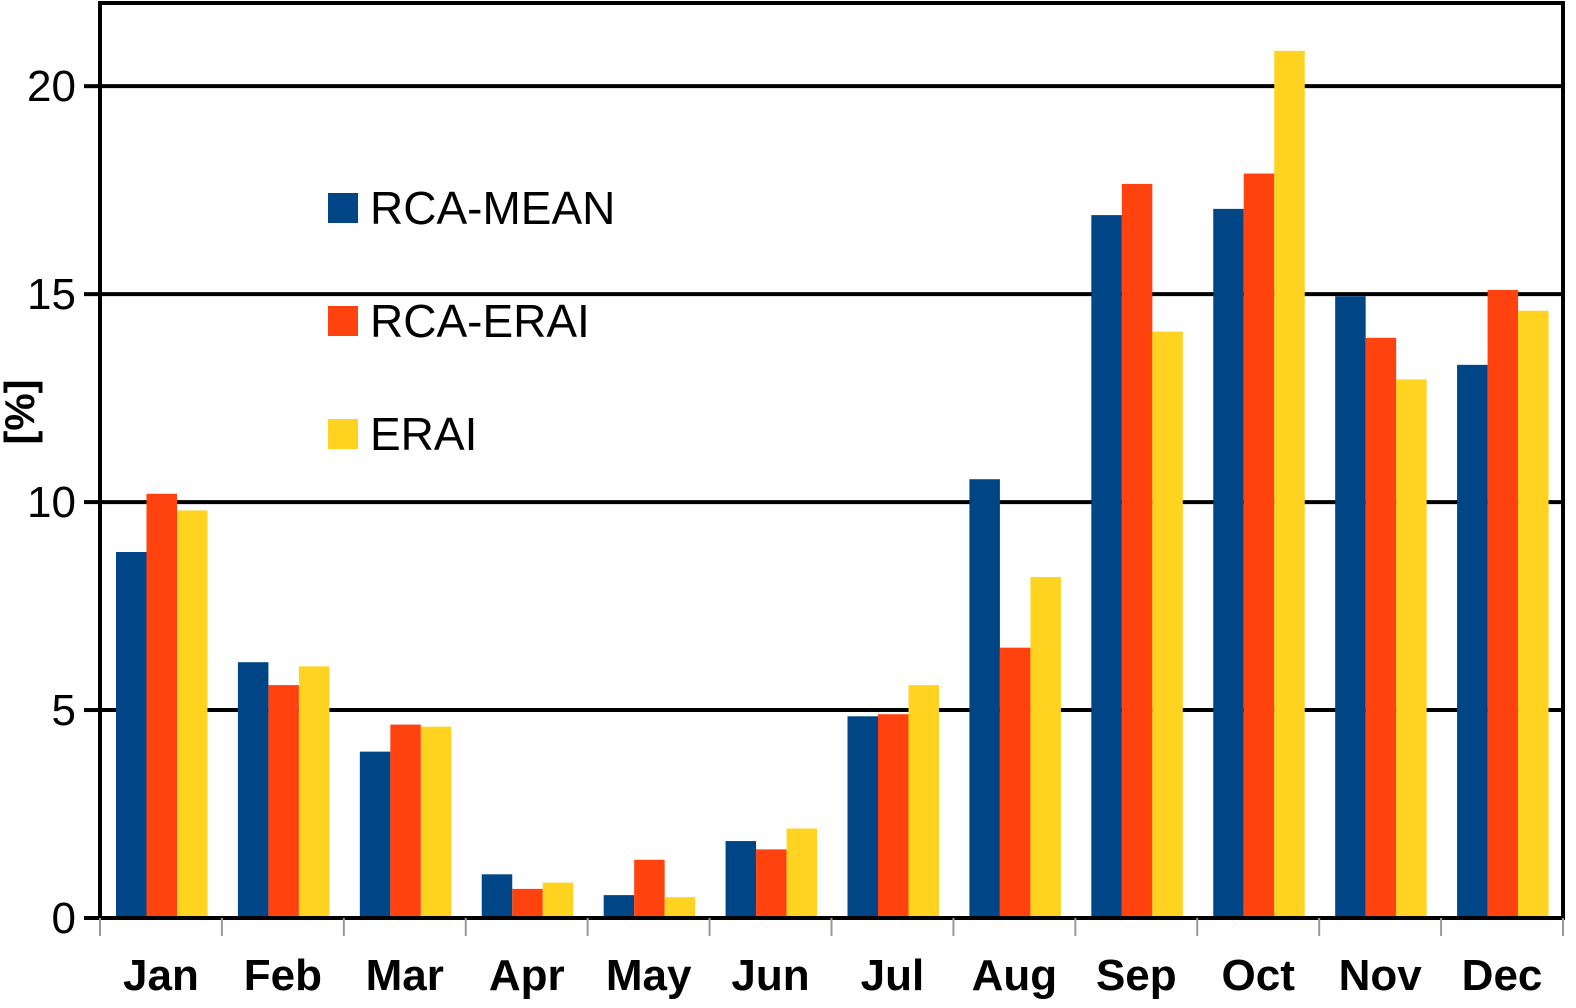 The height and width of the screenshot is (1008, 1576). I want to click on bar-rca-mean-jun, so click(741, 879).